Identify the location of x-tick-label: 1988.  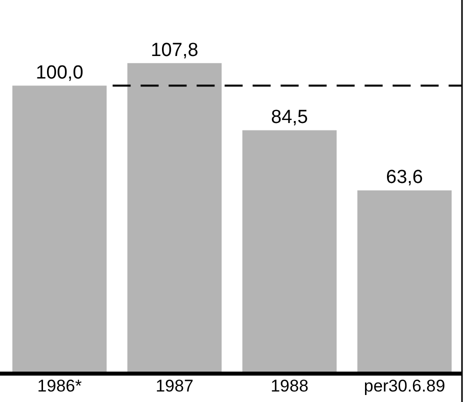
(289, 386).